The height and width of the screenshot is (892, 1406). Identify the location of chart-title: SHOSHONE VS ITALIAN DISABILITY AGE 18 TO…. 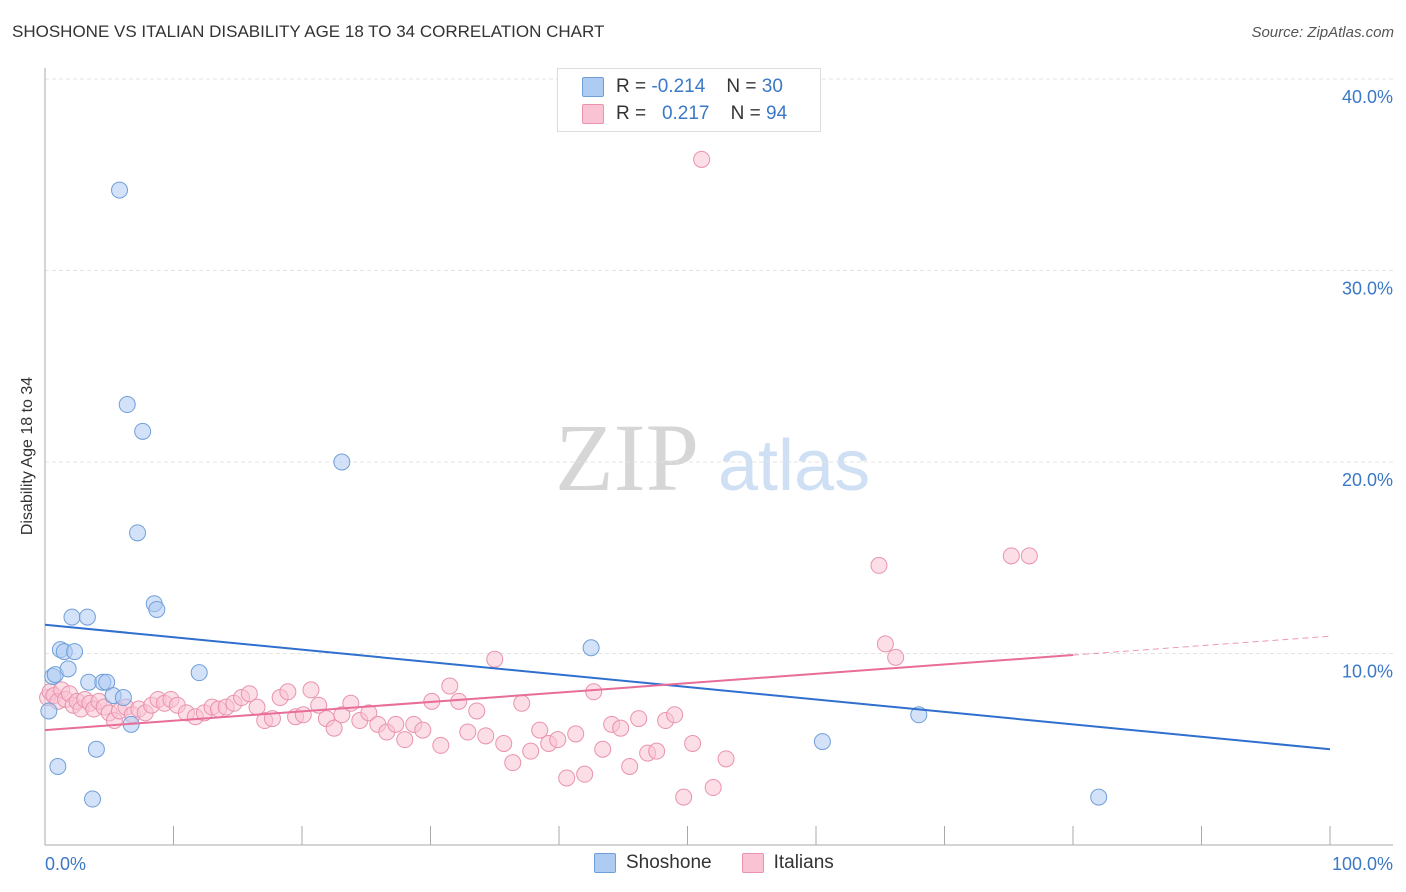
(308, 31).